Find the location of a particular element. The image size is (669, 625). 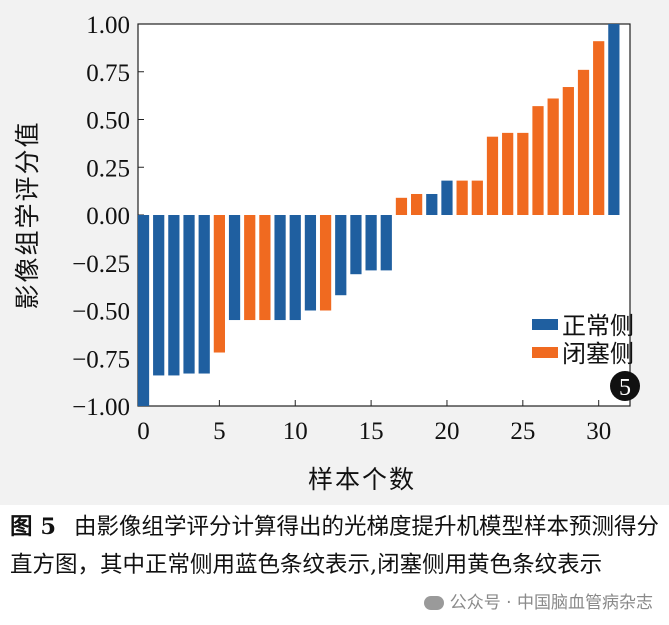

y-tick-label: 0.50 is located at coordinates (108, 121).